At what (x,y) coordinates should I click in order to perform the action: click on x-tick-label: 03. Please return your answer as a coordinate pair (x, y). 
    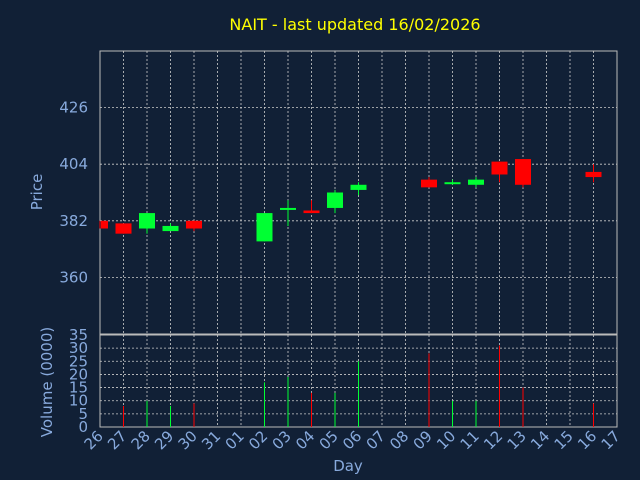
    Looking at the image, I should click on (282, 440).